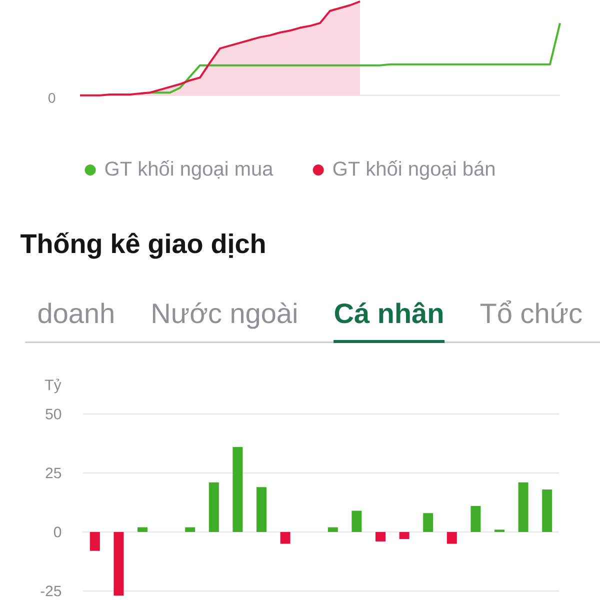 This screenshot has height=600, width=600. I want to click on text: Nước ngoài, so click(224, 315).